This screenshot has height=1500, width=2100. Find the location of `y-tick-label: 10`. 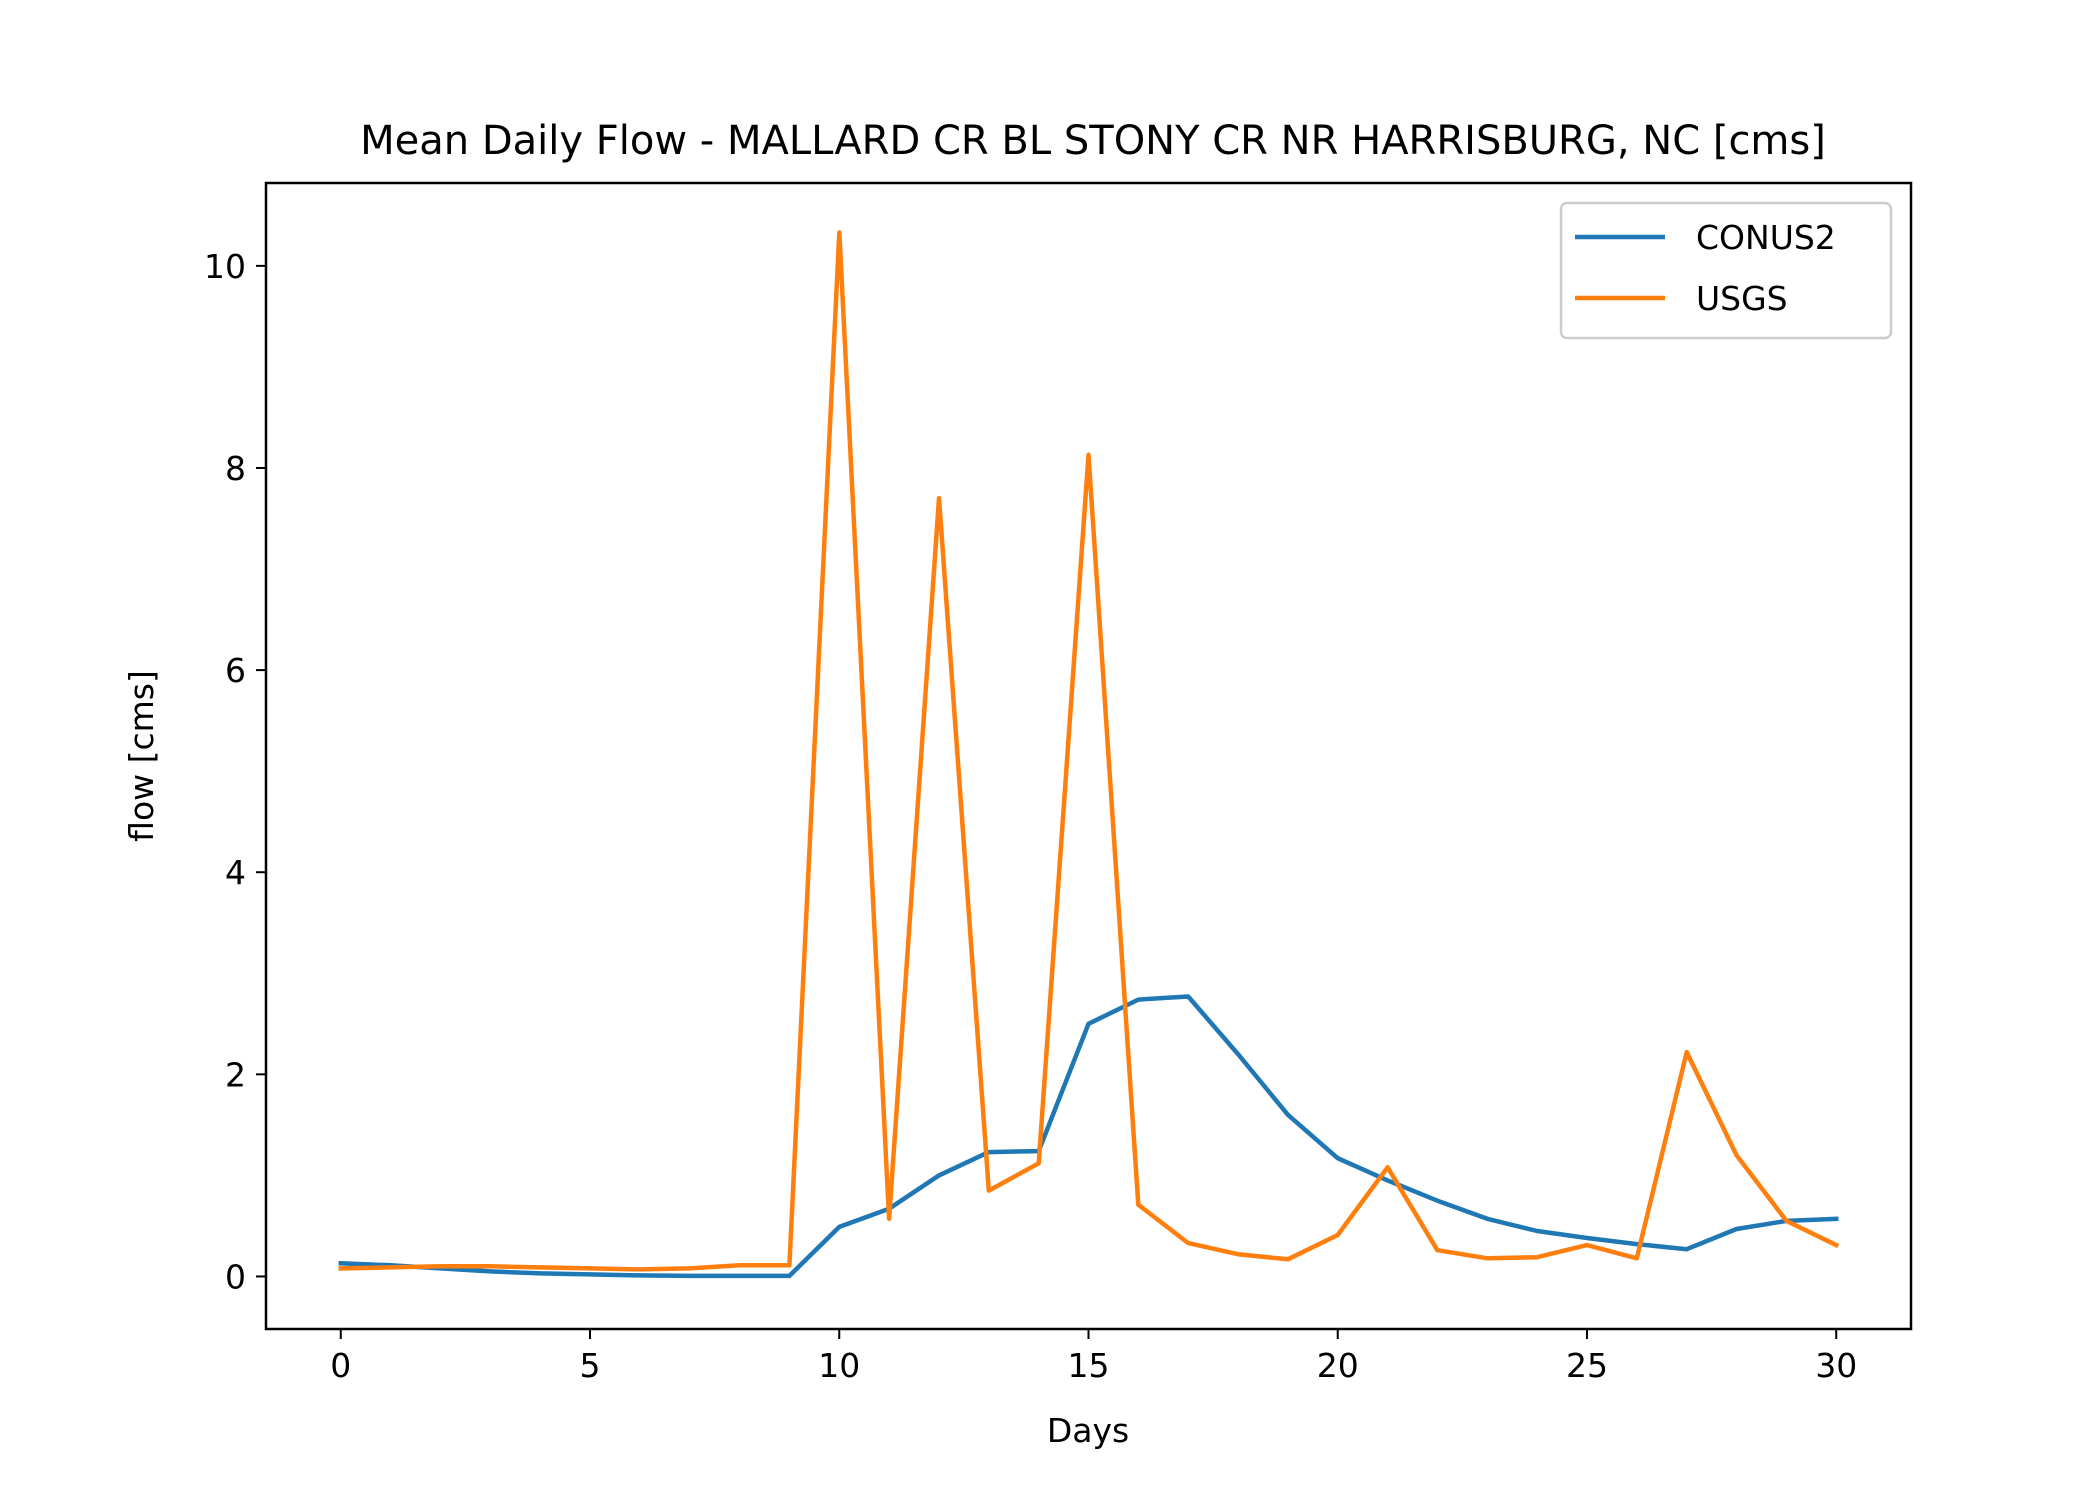

y-tick-label: 10 is located at coordinates (225, 266).